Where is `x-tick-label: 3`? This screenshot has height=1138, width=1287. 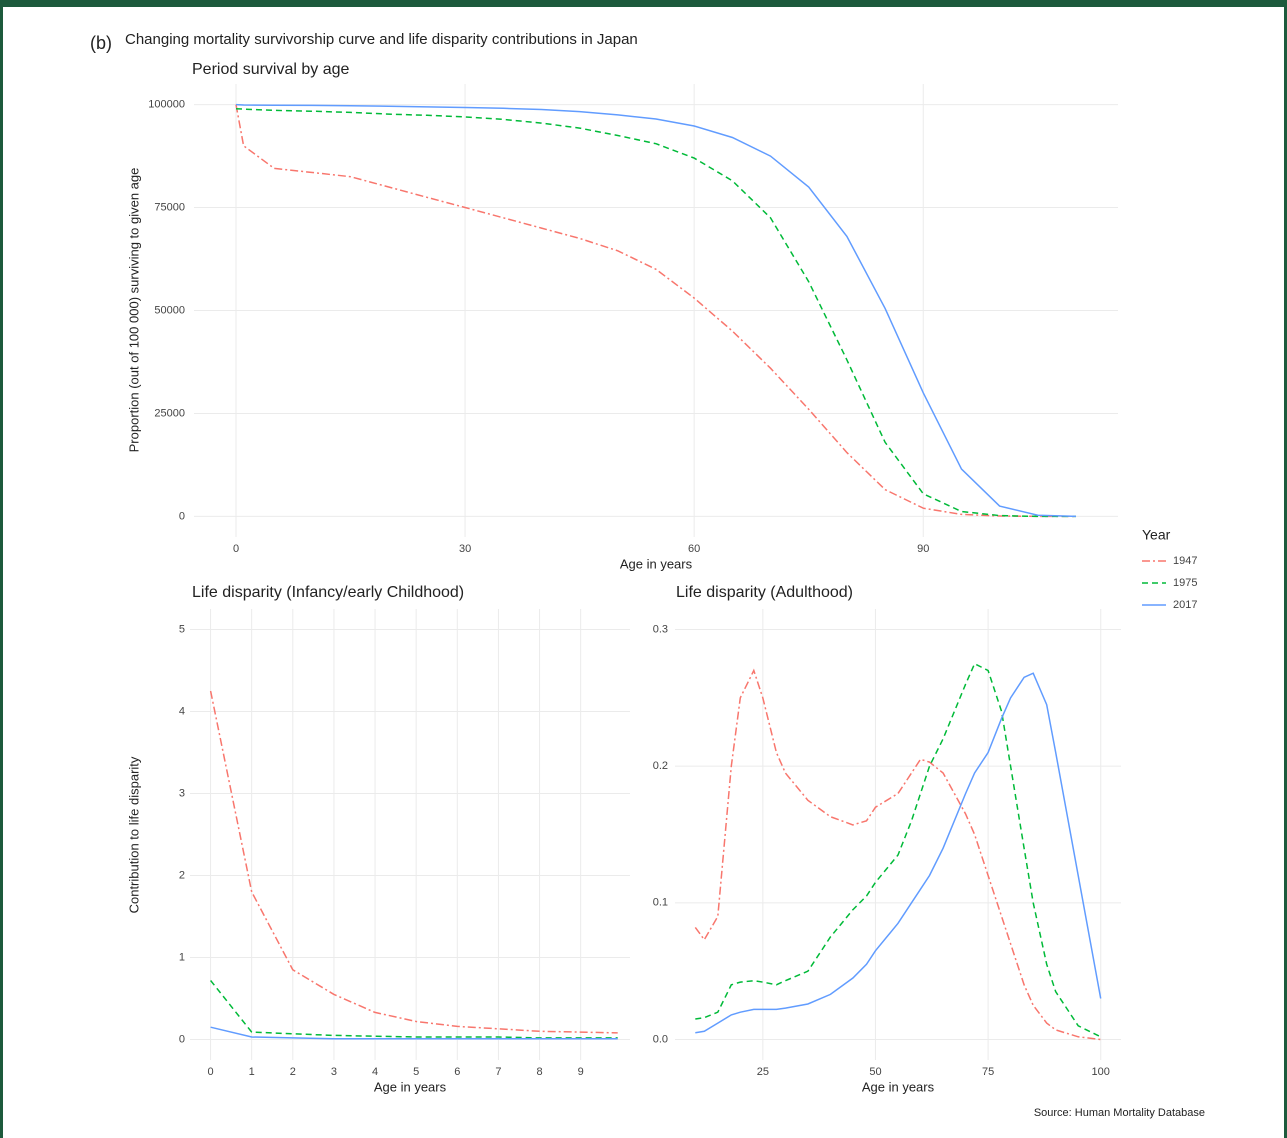 x-tick-label: 3 is located at coordinates (334, 1072).